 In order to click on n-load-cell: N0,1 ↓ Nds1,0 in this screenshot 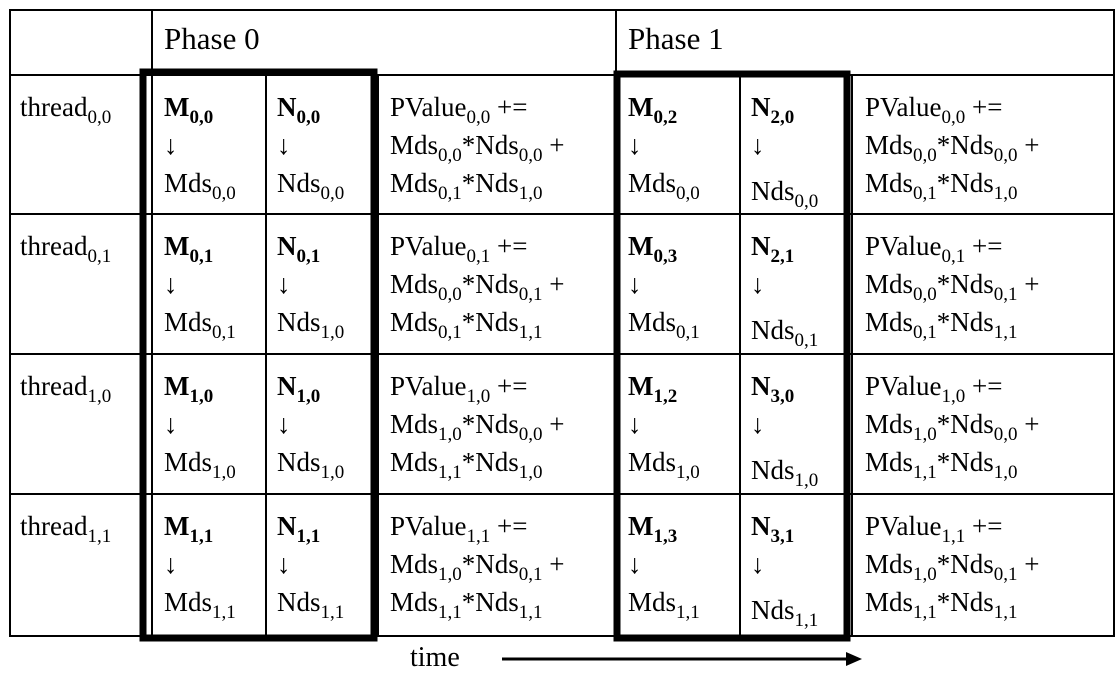, I will do `click(327, 289)`.